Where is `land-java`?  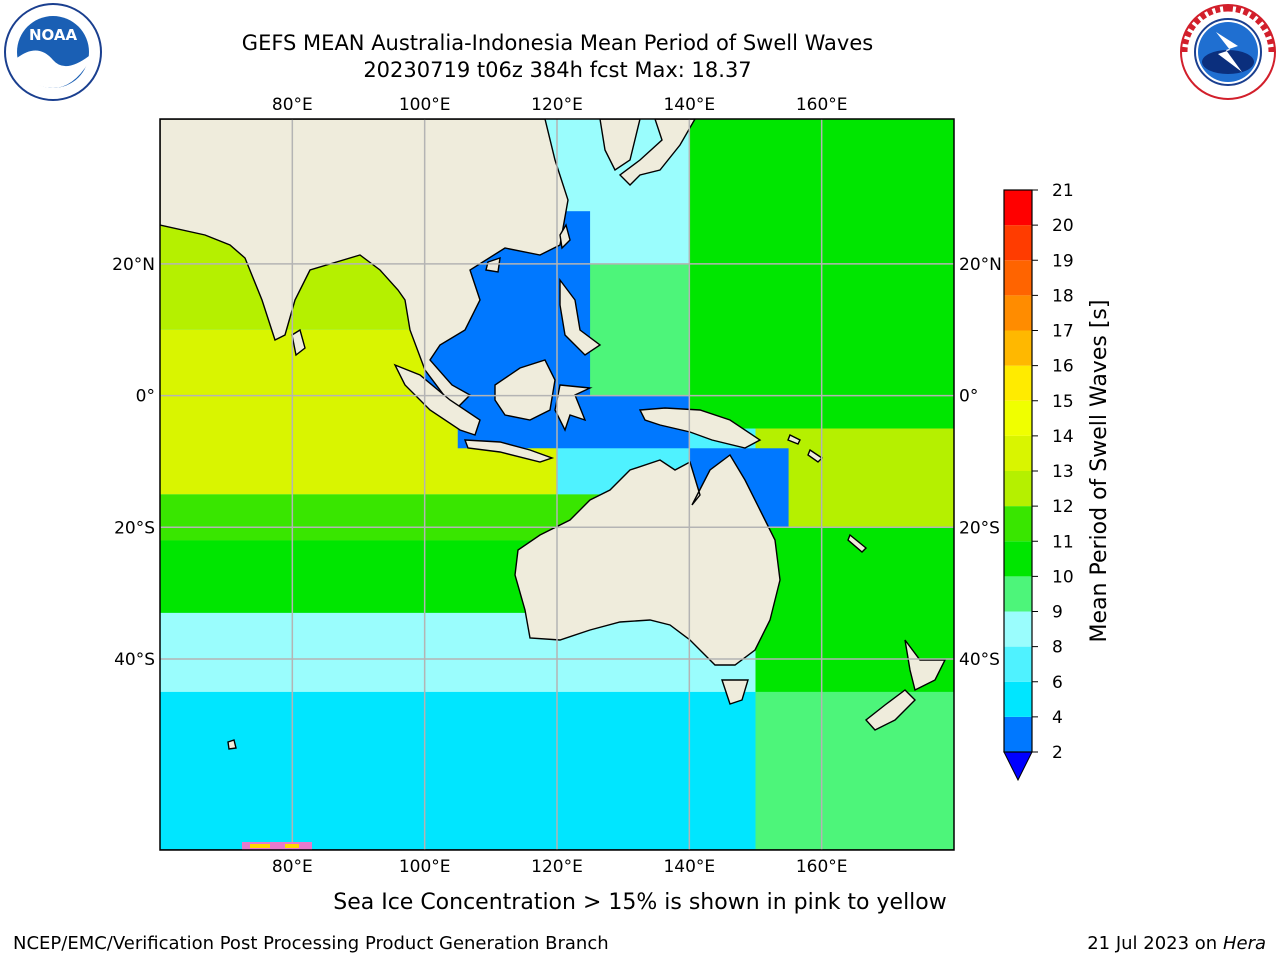
land-java is located at coordinates (509, 451).